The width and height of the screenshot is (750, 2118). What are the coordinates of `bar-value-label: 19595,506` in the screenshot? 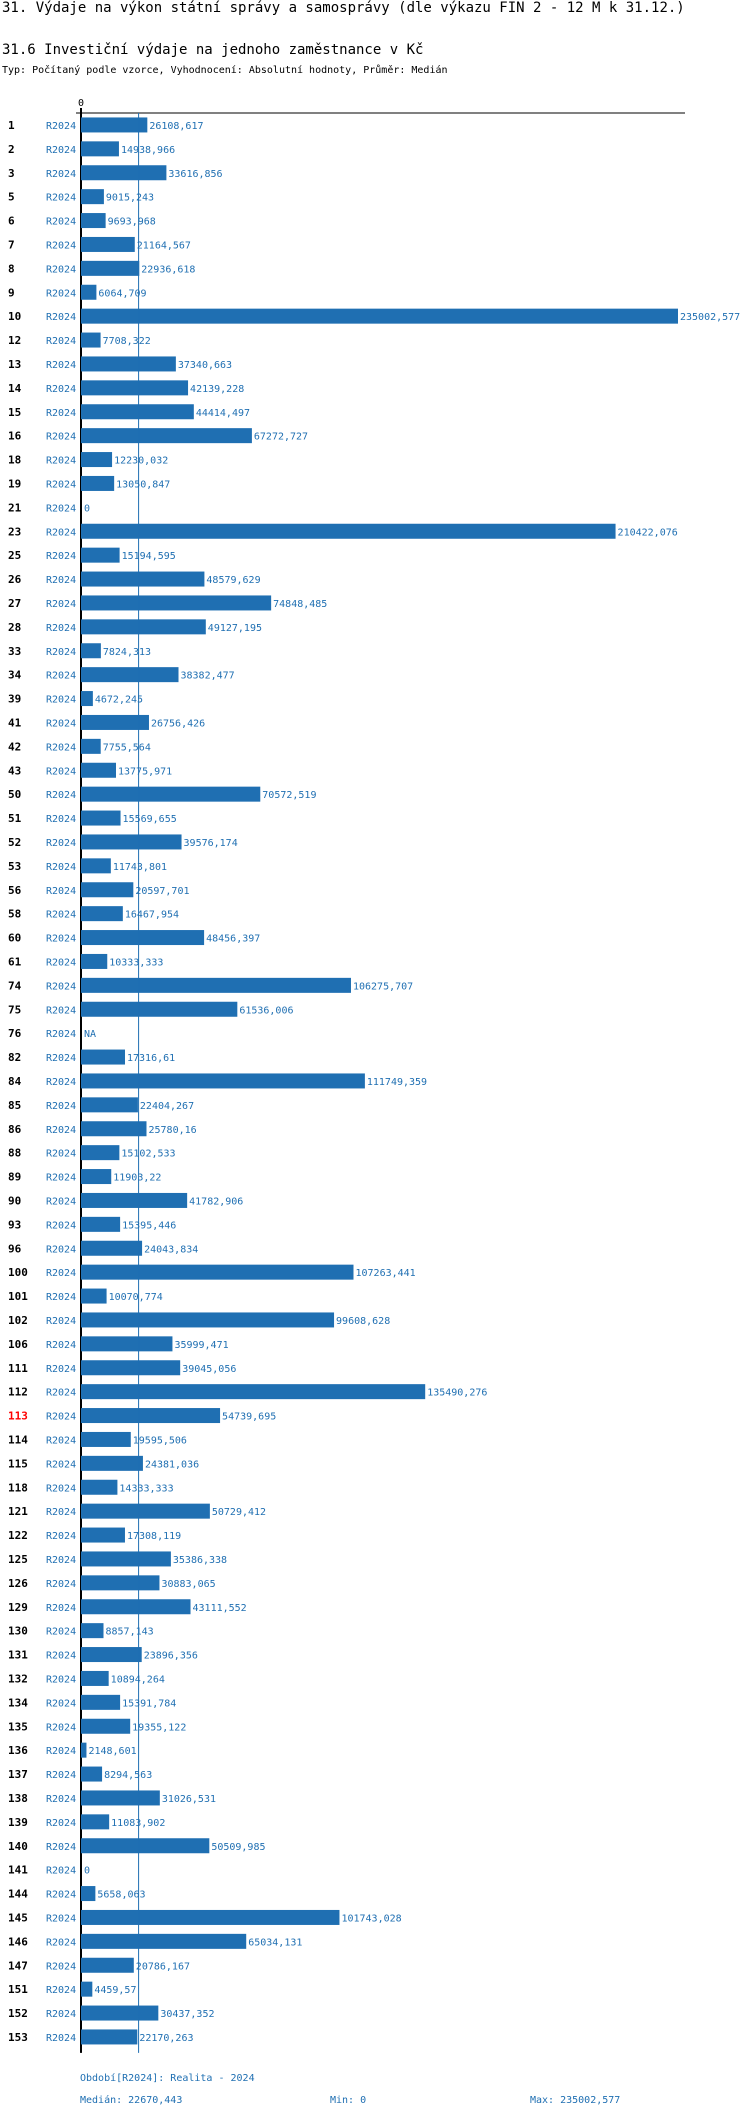 It's located at (160, 1440).